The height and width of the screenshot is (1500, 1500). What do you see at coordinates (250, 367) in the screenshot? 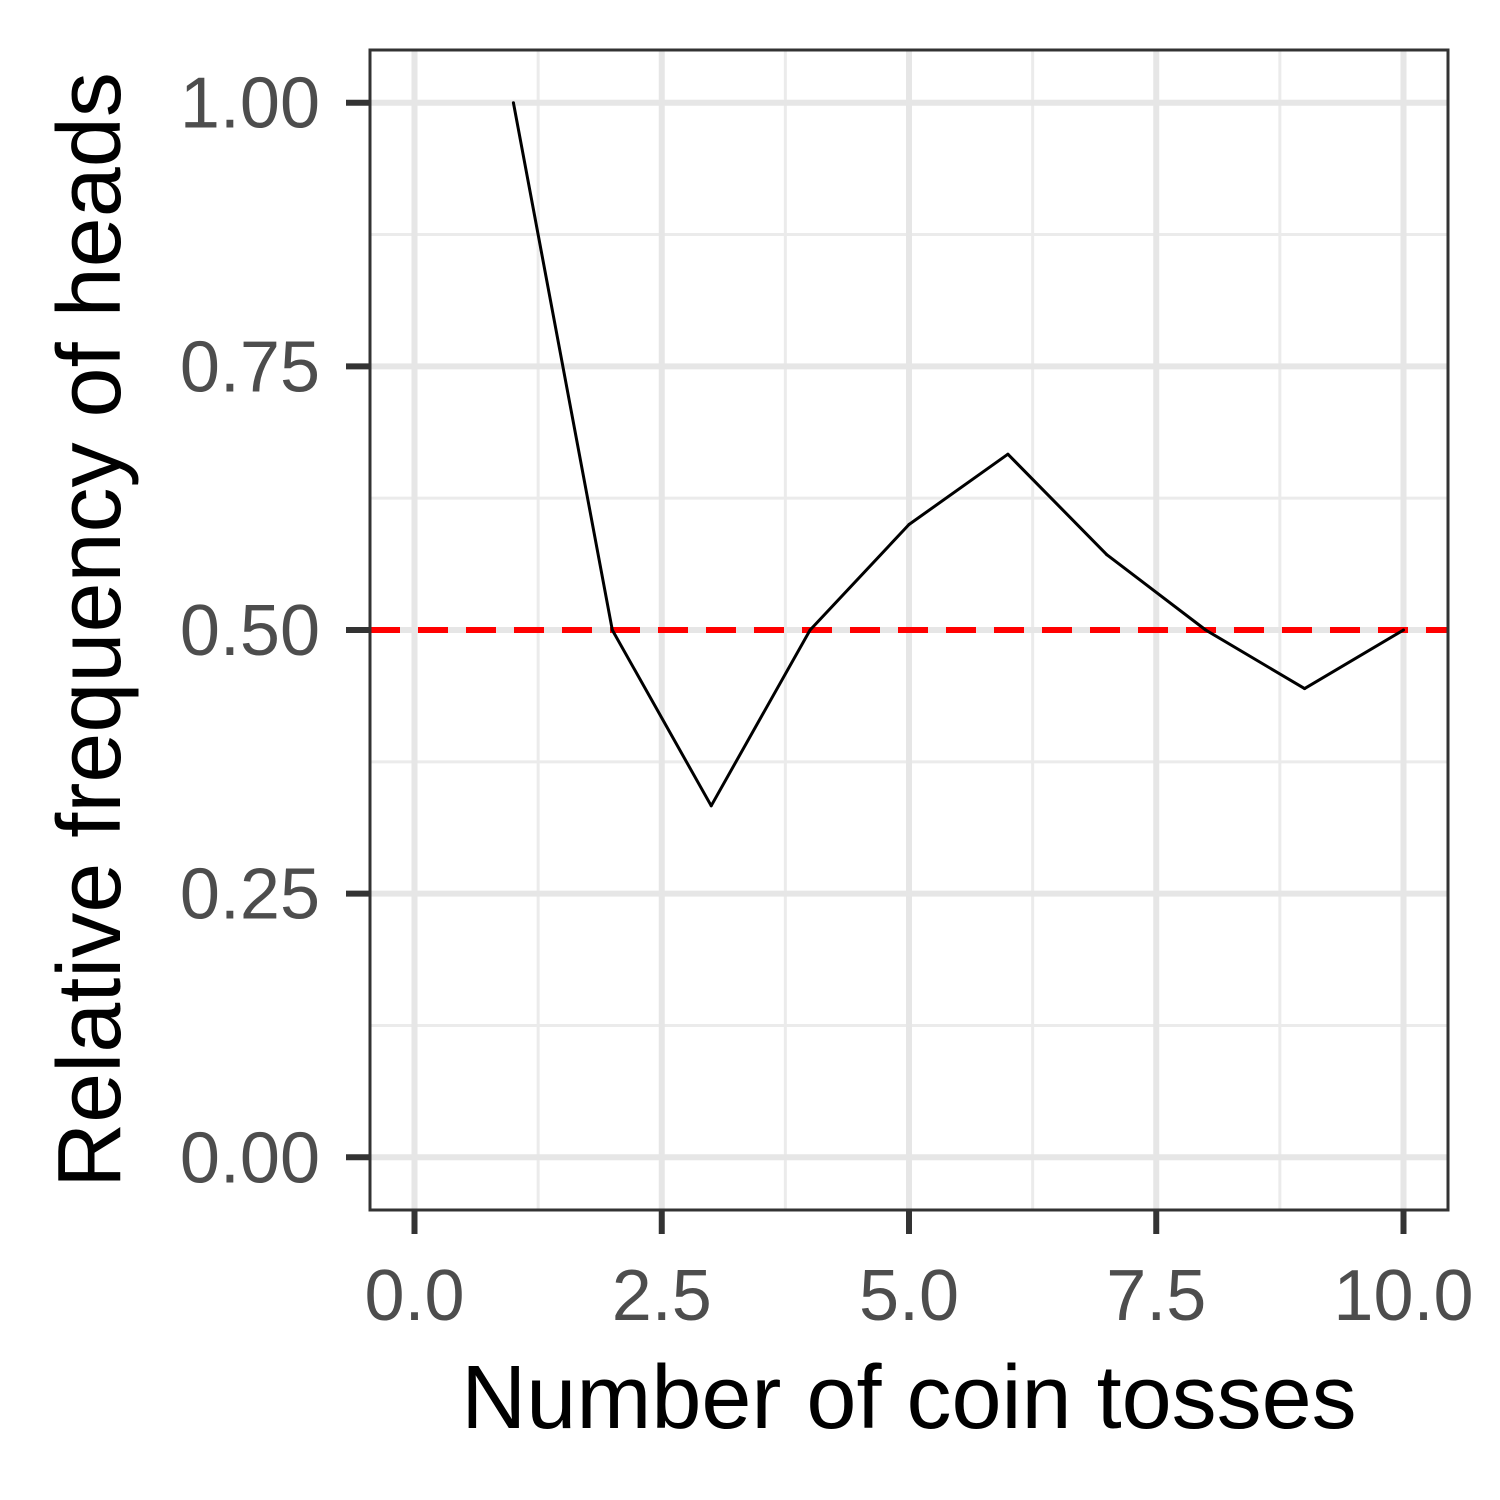
I see `y-tick-label: 0.75` at bounding box center [250, 367].